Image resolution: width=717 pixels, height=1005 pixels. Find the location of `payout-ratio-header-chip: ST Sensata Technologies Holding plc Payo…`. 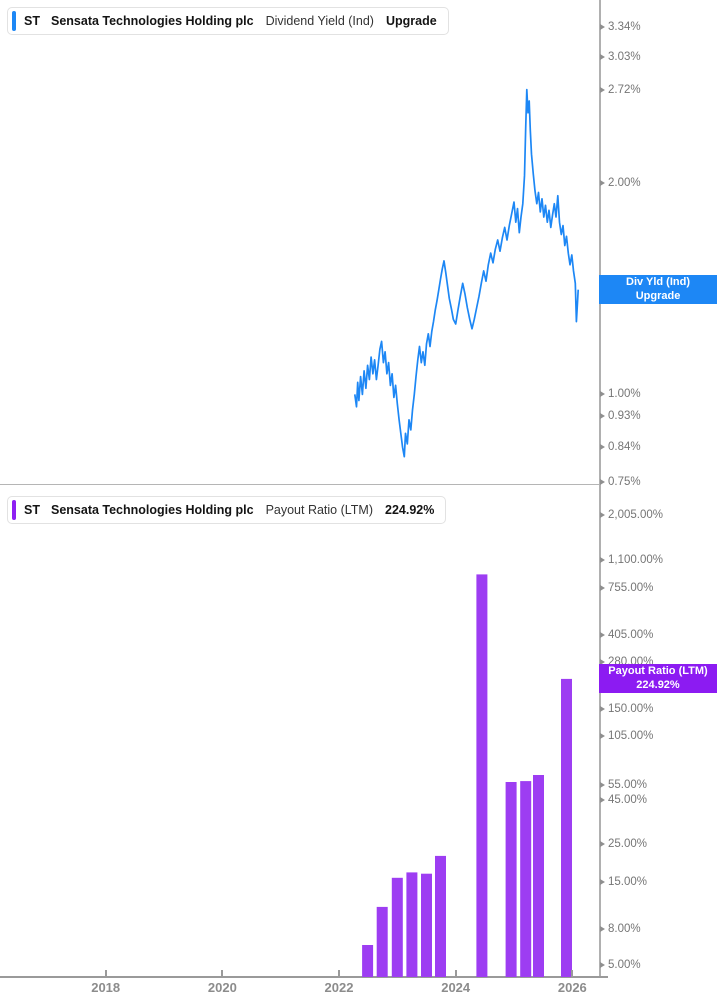

payout-ratio-header-chip: ST Sensata Technologies Holding plc Payo… is located at coordinates (227, 510).